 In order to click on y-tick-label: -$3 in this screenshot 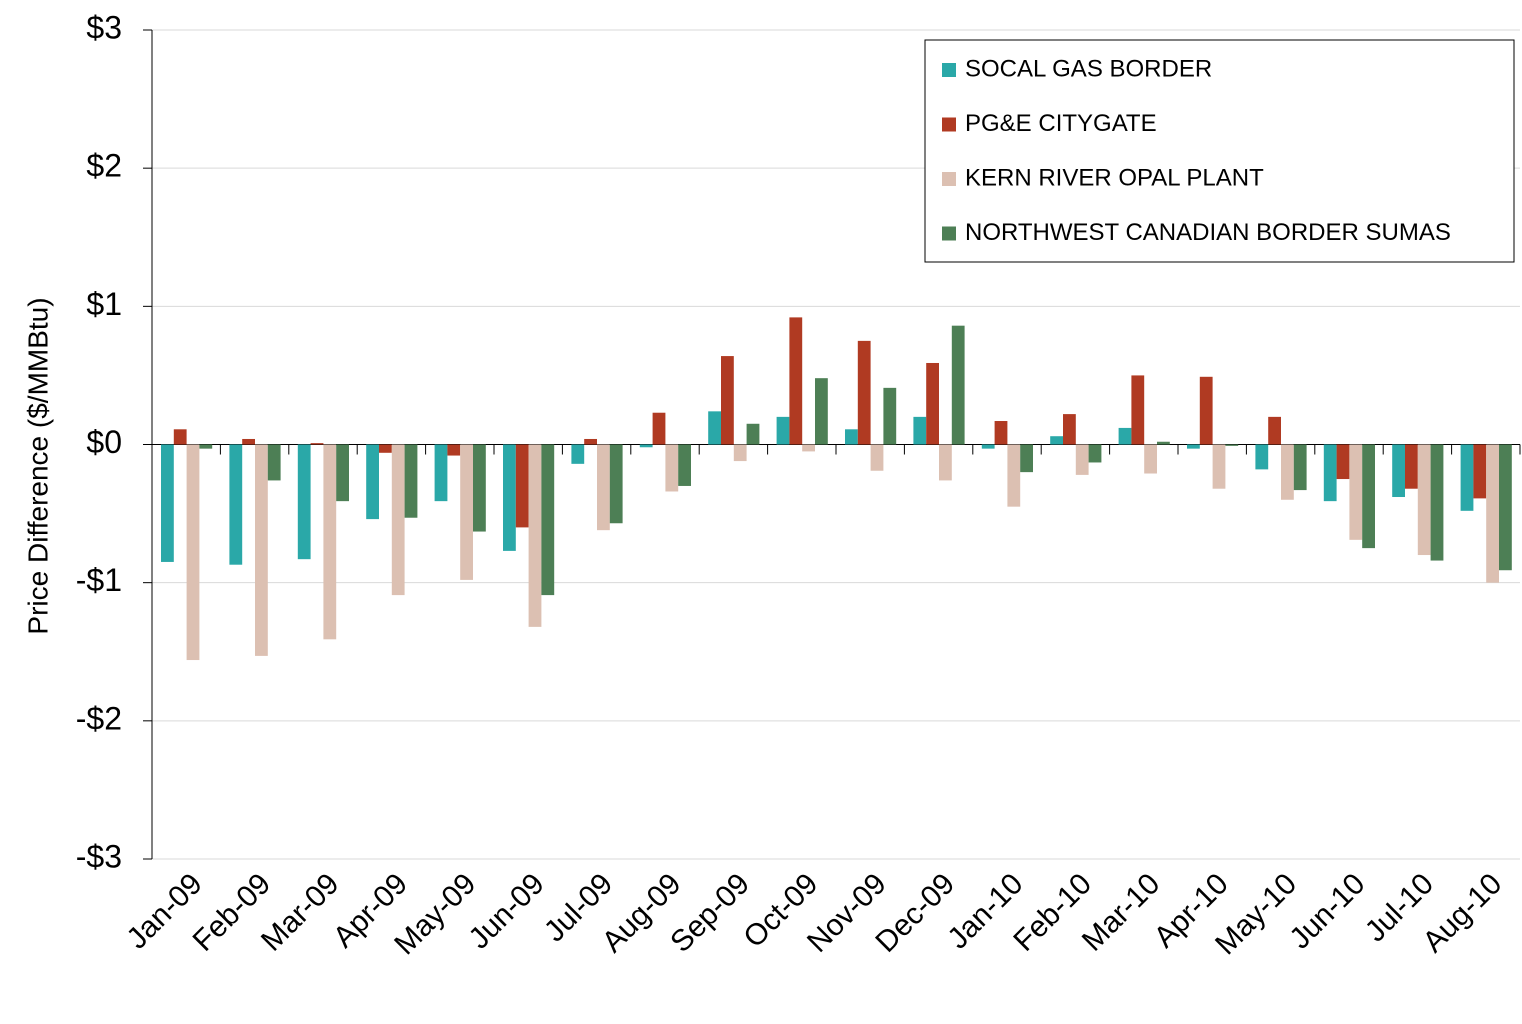, I will do `click(99, 856)`.